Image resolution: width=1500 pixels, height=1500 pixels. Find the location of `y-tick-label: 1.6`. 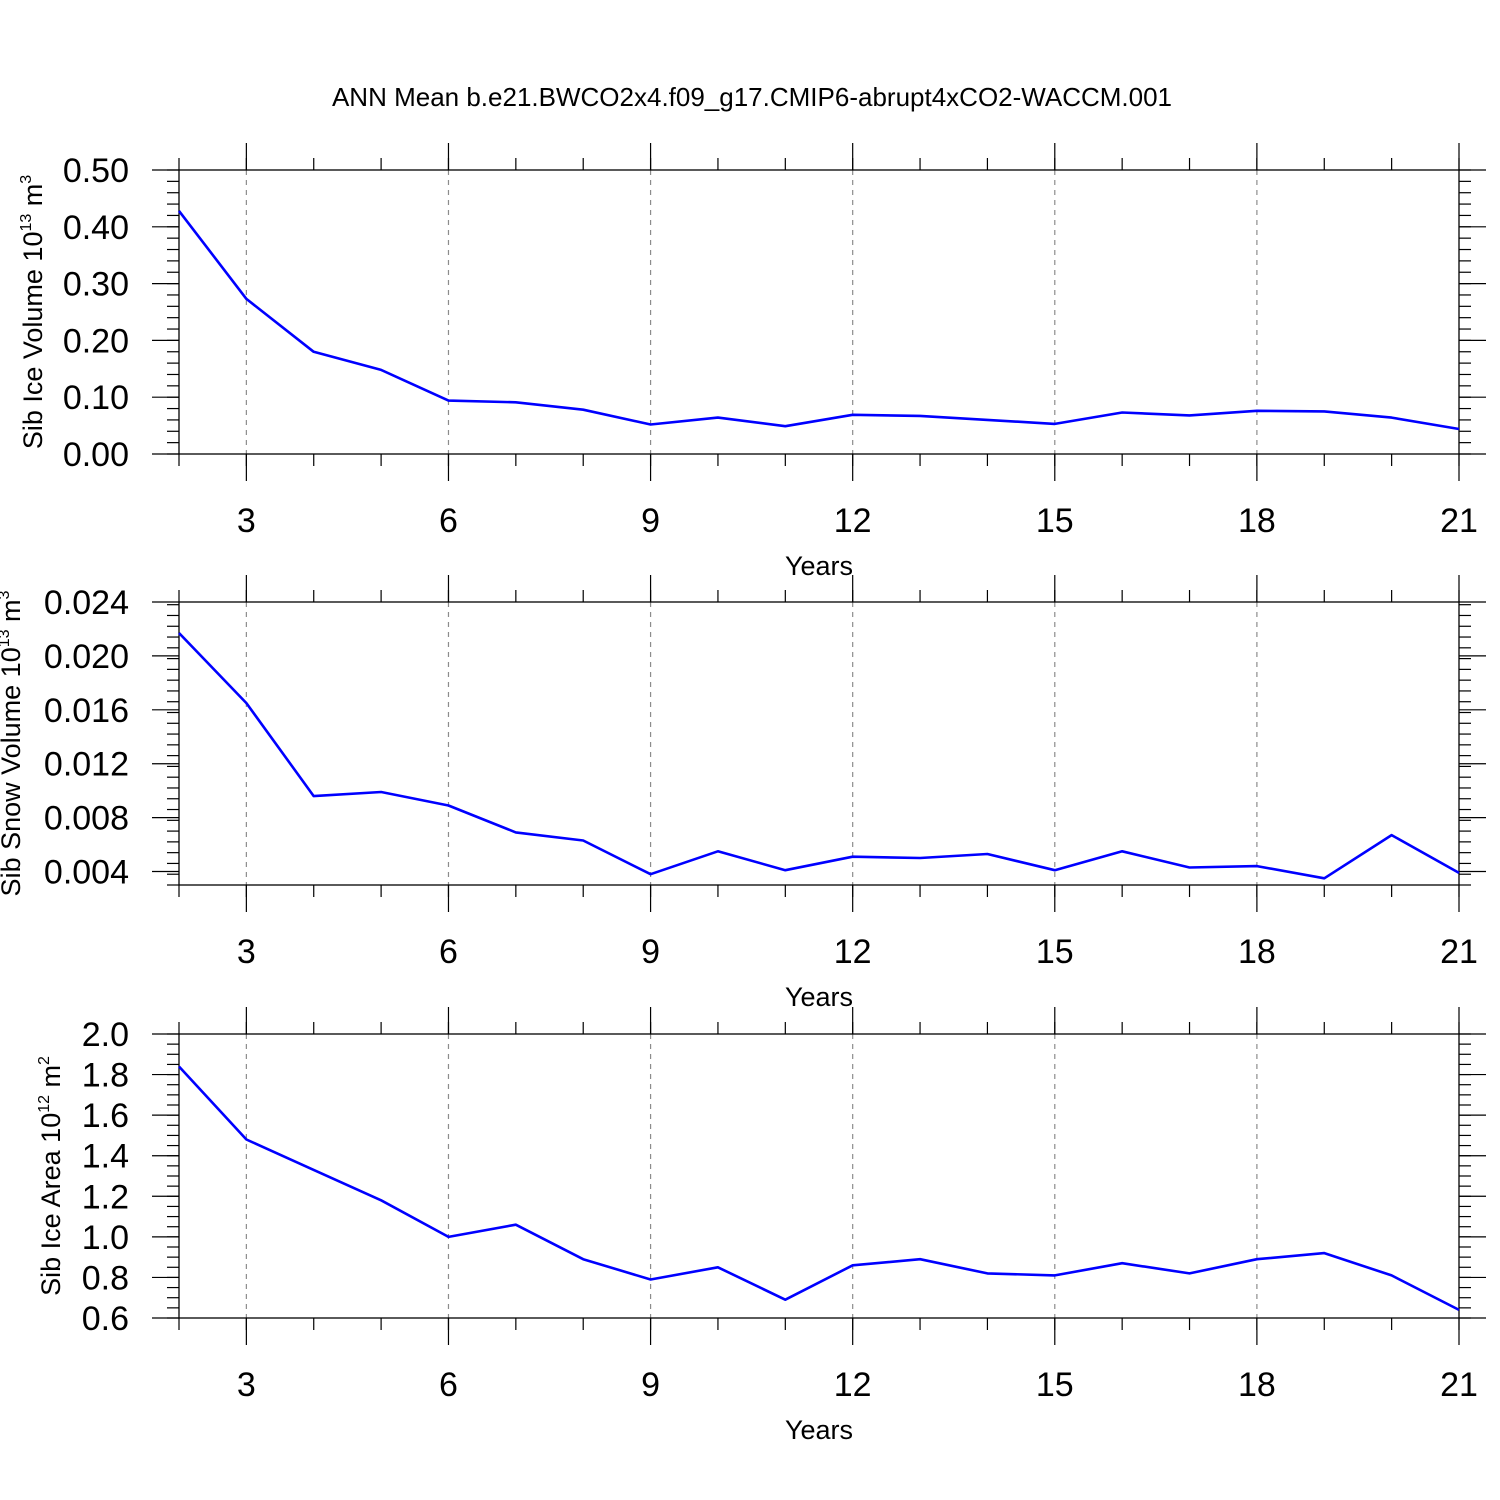

y-tick-label: 1.6 is located at coordinates (105, 1116).